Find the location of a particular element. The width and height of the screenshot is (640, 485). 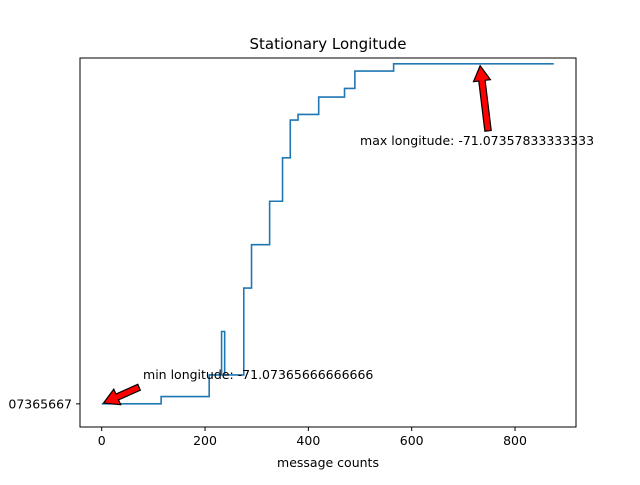

x-tick-label-3: 600 is located at coordinates (412, 440).